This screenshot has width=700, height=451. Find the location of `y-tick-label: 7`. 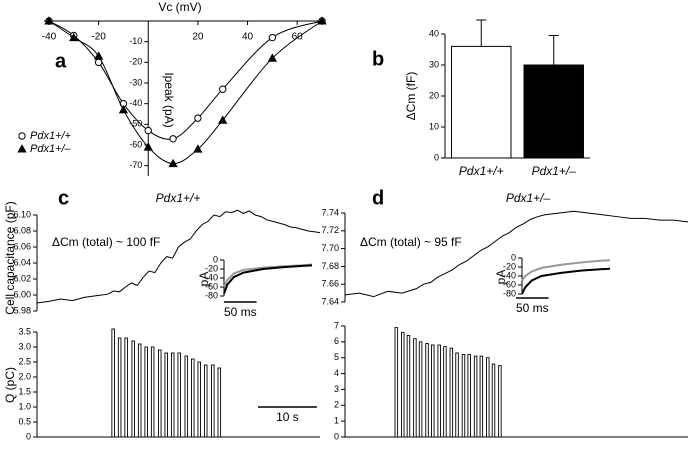

y-tick-label: 7 is located at coordinates (336, 325).